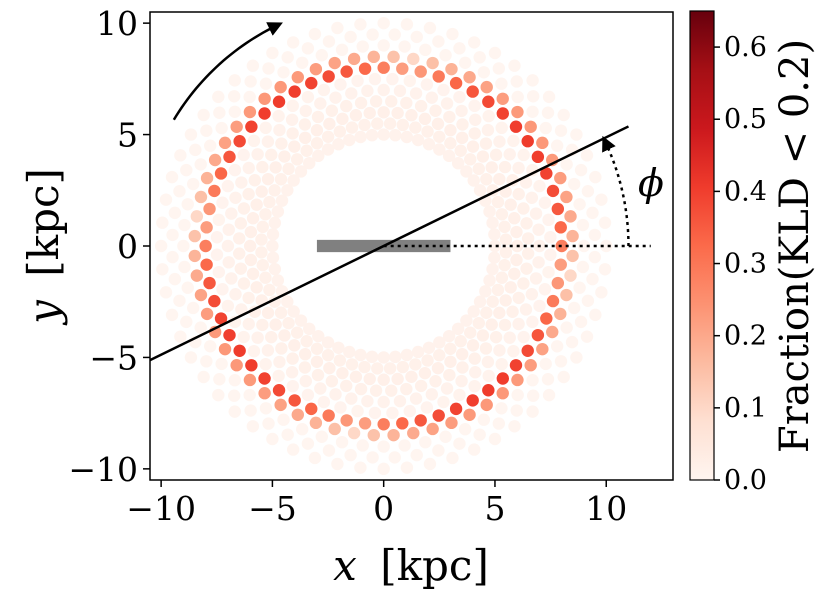 The height and width of the screenshot is (593, 830). What do you see at coordinates (411, 565) in the screenshot?
I see `x-axis-label: x [kpc]` at bounding box center [411, 565].